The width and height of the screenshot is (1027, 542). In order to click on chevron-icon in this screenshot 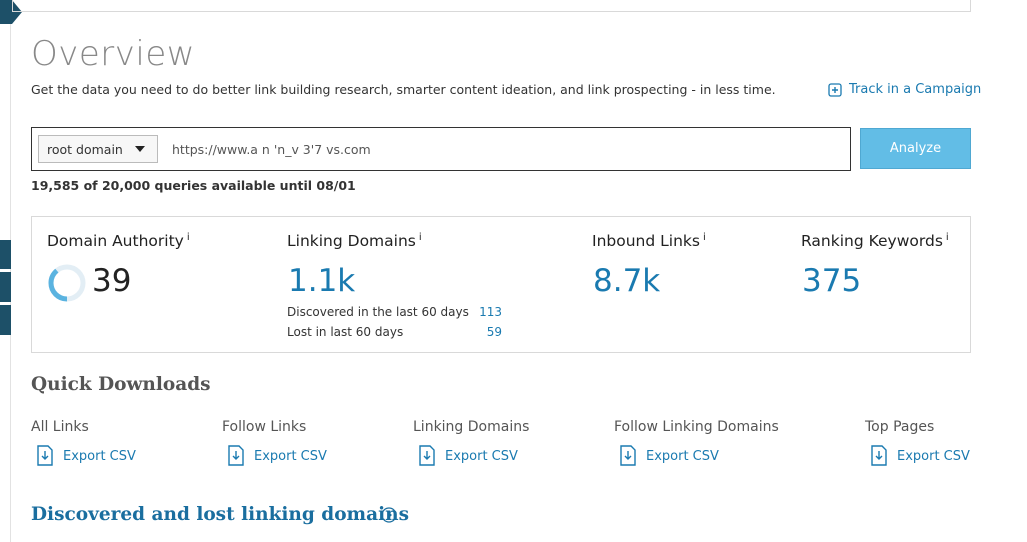, I will do `click(389, 515)`.